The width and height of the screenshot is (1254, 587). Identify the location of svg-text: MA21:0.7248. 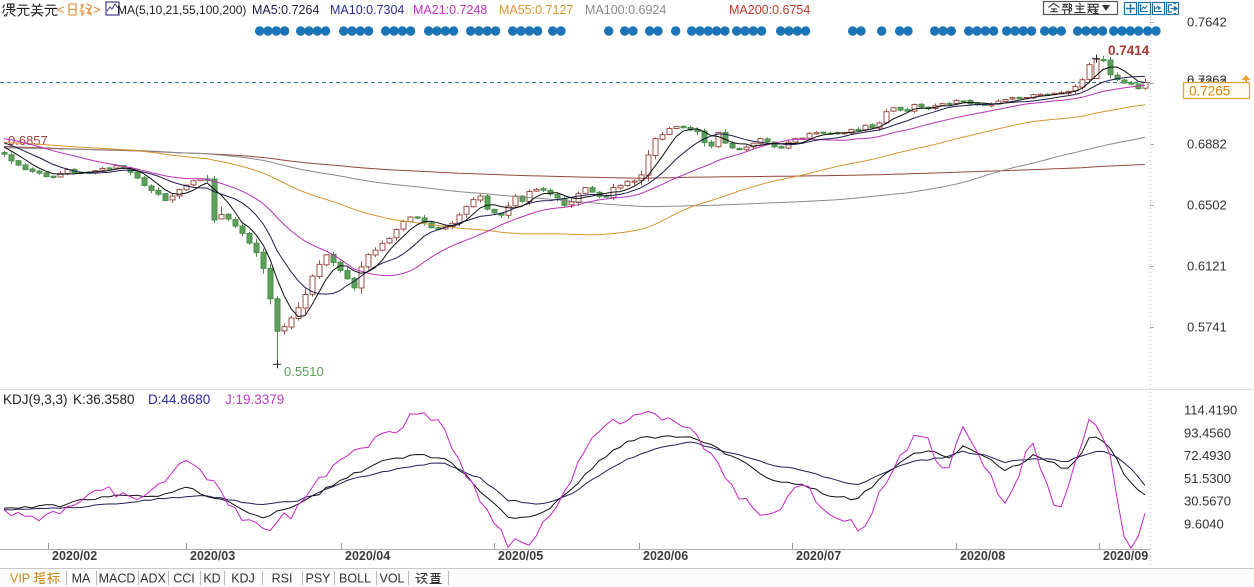
(450, 10).